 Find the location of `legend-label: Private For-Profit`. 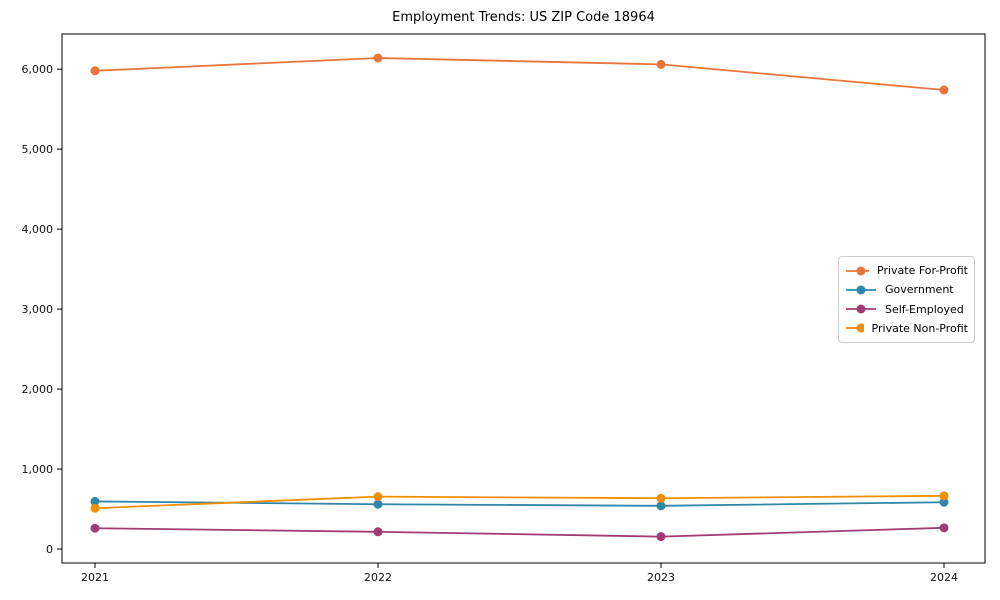

legend-label: Private For-Profit is located at coordinates (922, 271).